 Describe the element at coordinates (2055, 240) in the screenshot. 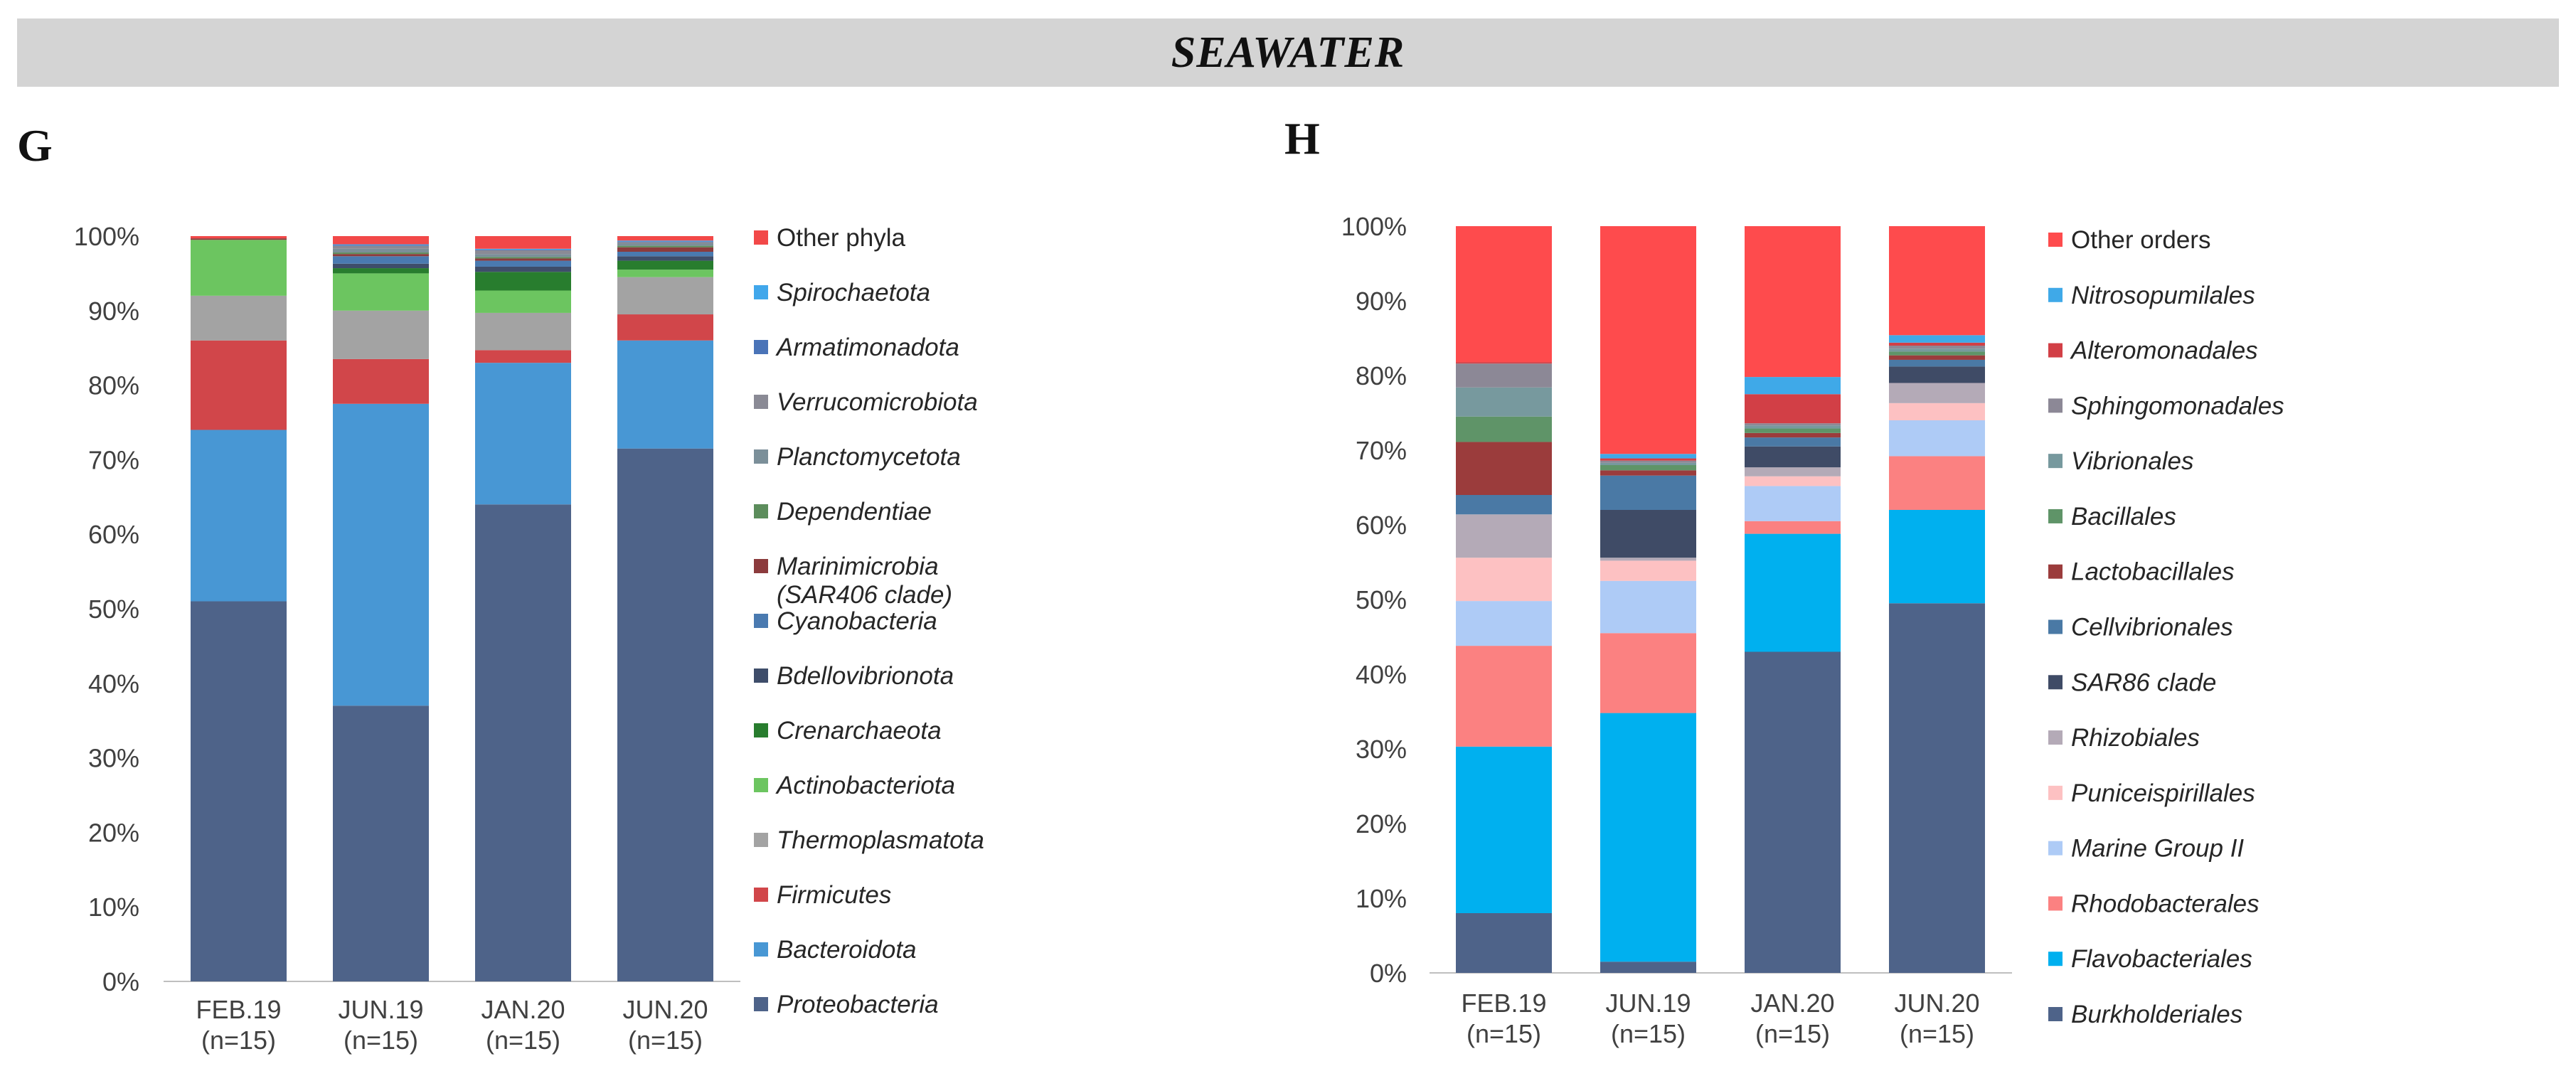

I see `legend-swatch-other-orders` at that location.